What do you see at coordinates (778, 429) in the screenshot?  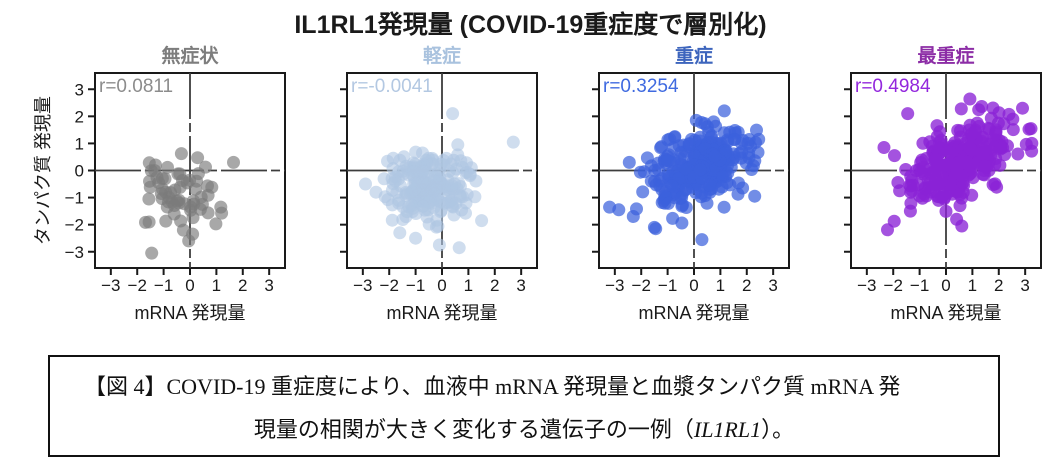 I see `caption-line2-suffix: ）。` at bounding box center [778, 429].